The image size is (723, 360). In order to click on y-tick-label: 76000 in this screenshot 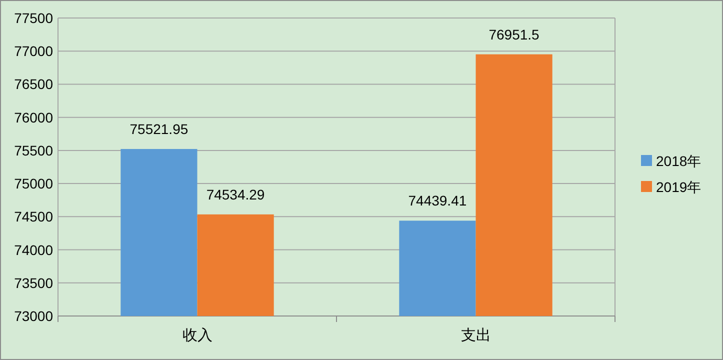, I will do `click(34, 117)`.